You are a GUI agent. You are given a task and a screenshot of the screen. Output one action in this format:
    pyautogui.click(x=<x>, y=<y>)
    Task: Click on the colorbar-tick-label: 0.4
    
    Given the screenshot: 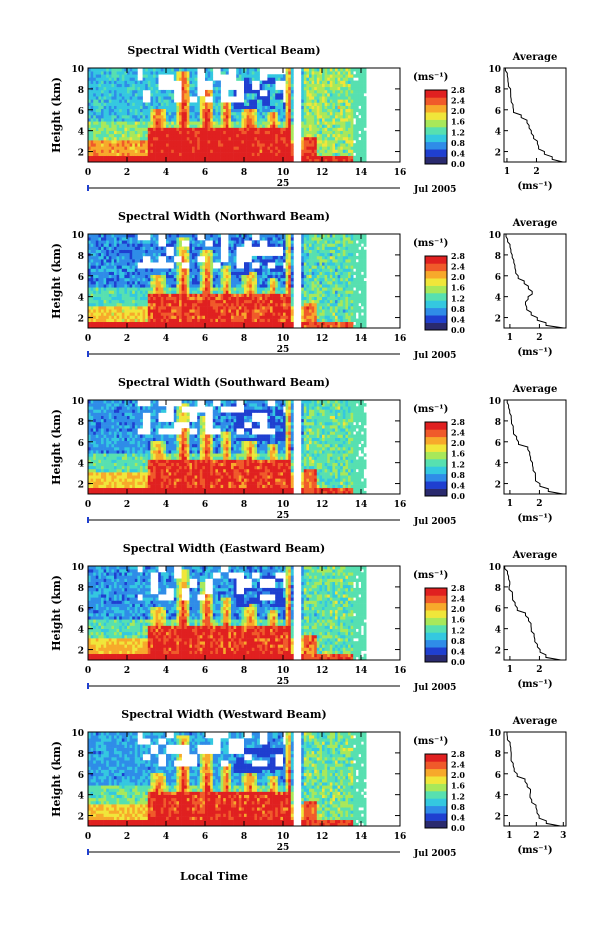 What is the action you would take?
    pyautogui.click(x=458, y=153)
    